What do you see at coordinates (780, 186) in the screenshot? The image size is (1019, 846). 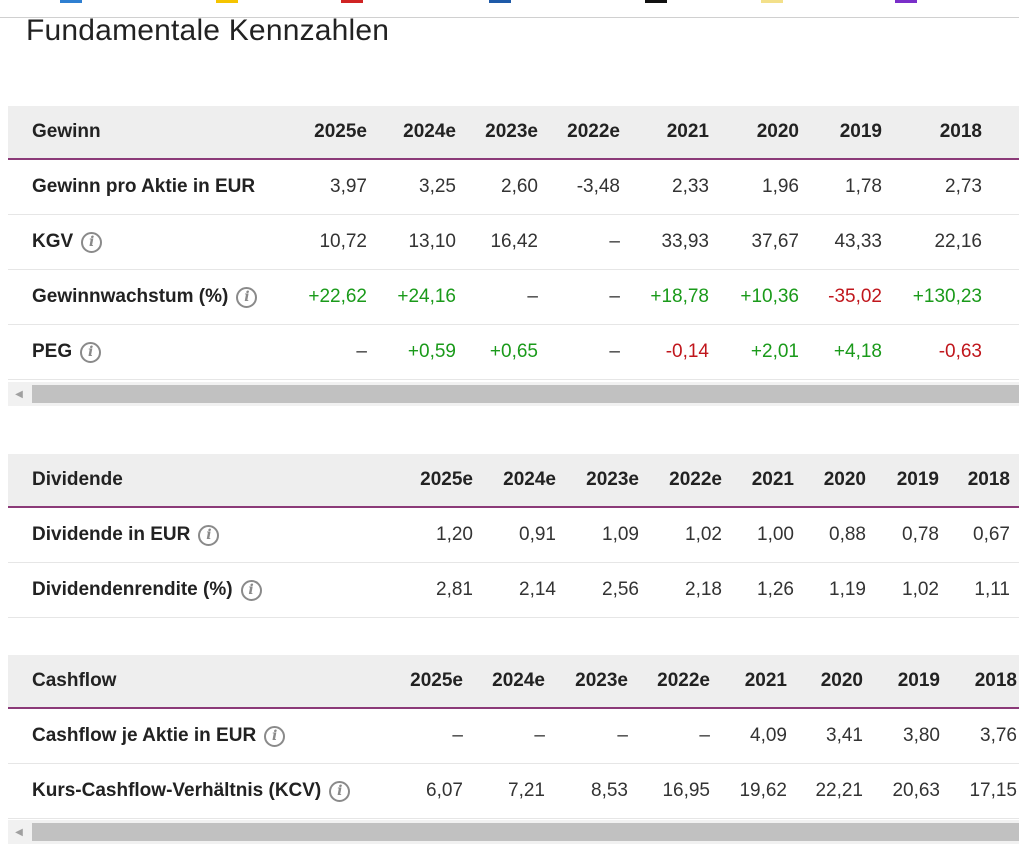 I see `table-cell: 1,96` at bounding box center [780, 186].